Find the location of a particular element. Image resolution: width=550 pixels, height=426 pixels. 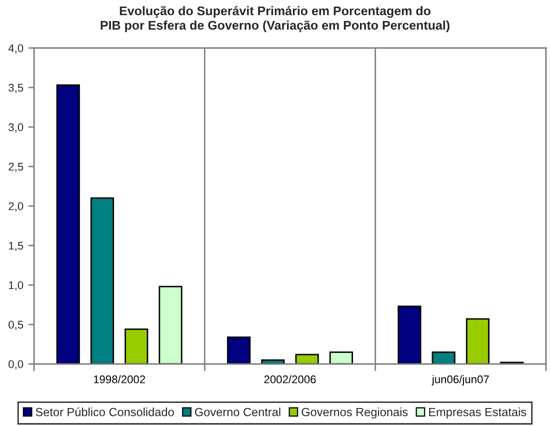

y-tick-label: 2,0 is located at coordinates (16, 207).